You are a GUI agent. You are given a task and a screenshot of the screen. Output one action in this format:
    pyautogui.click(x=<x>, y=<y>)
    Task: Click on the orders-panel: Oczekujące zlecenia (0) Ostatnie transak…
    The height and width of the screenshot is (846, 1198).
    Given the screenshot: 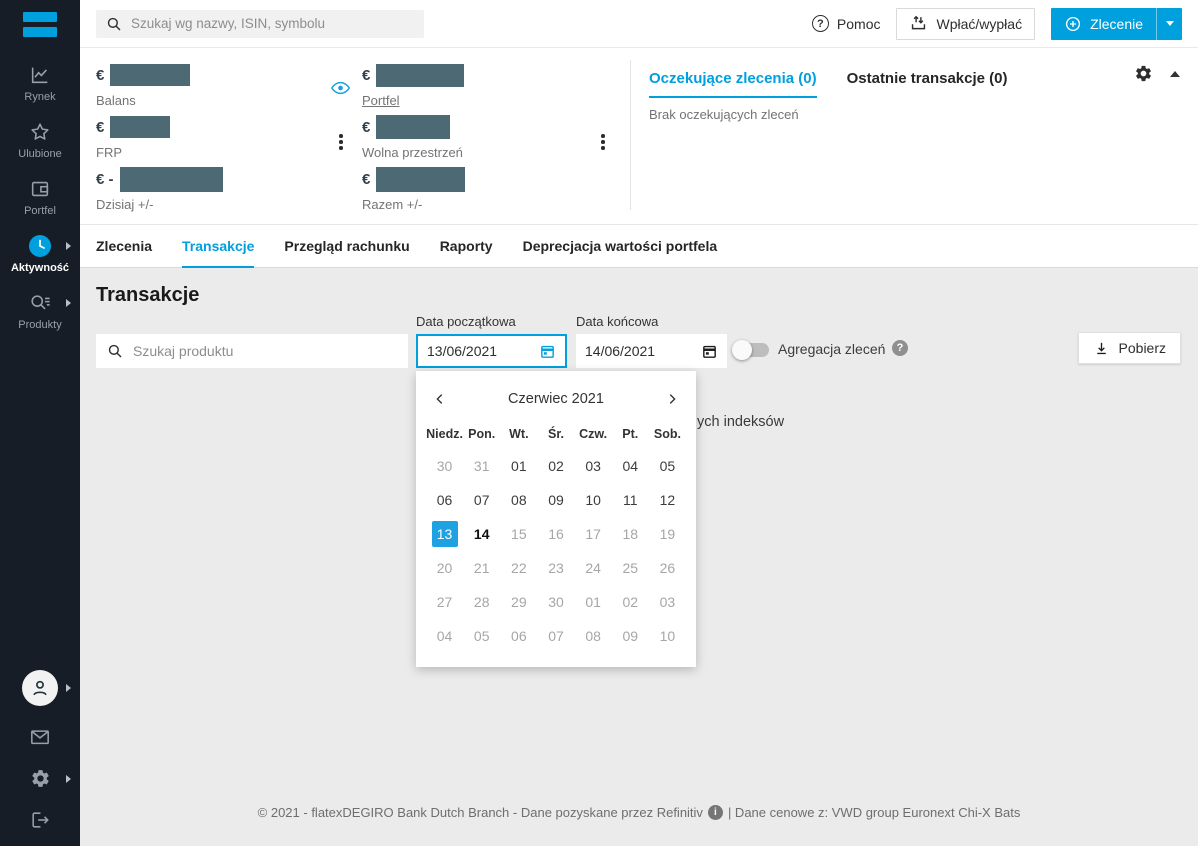 What is the action you would take?
    pyautogui.click(x=923, y=136)
    